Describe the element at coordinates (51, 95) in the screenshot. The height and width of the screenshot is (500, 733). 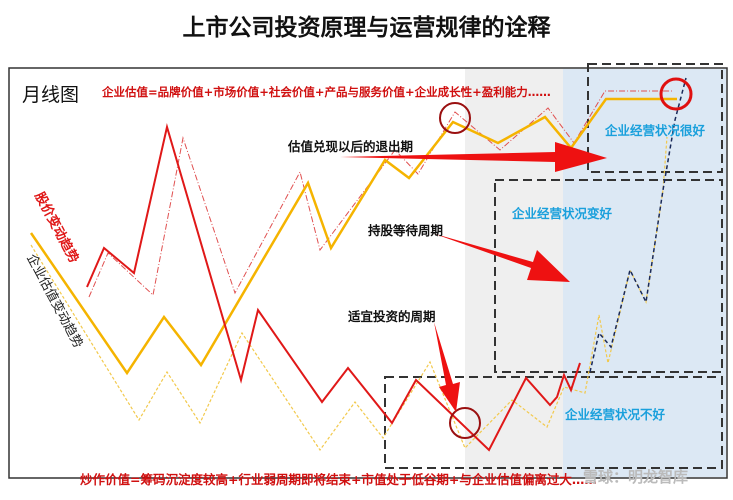
I see `chart-label: 月线图` at that location.